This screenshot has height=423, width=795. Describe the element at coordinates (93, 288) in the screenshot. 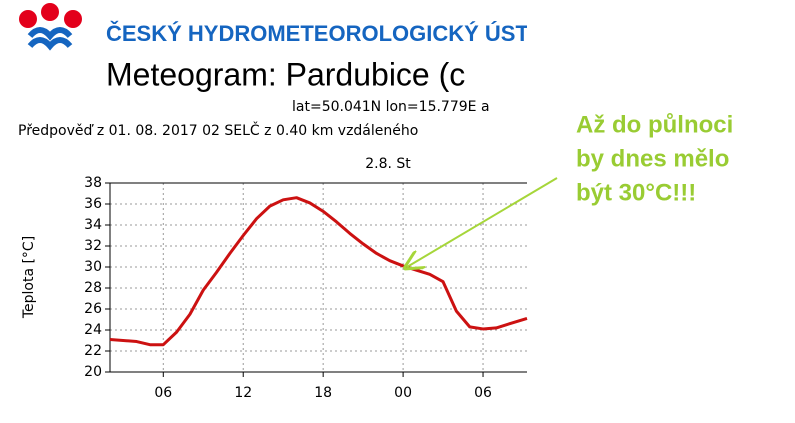

I see `y-tick-label: 28` at that location.